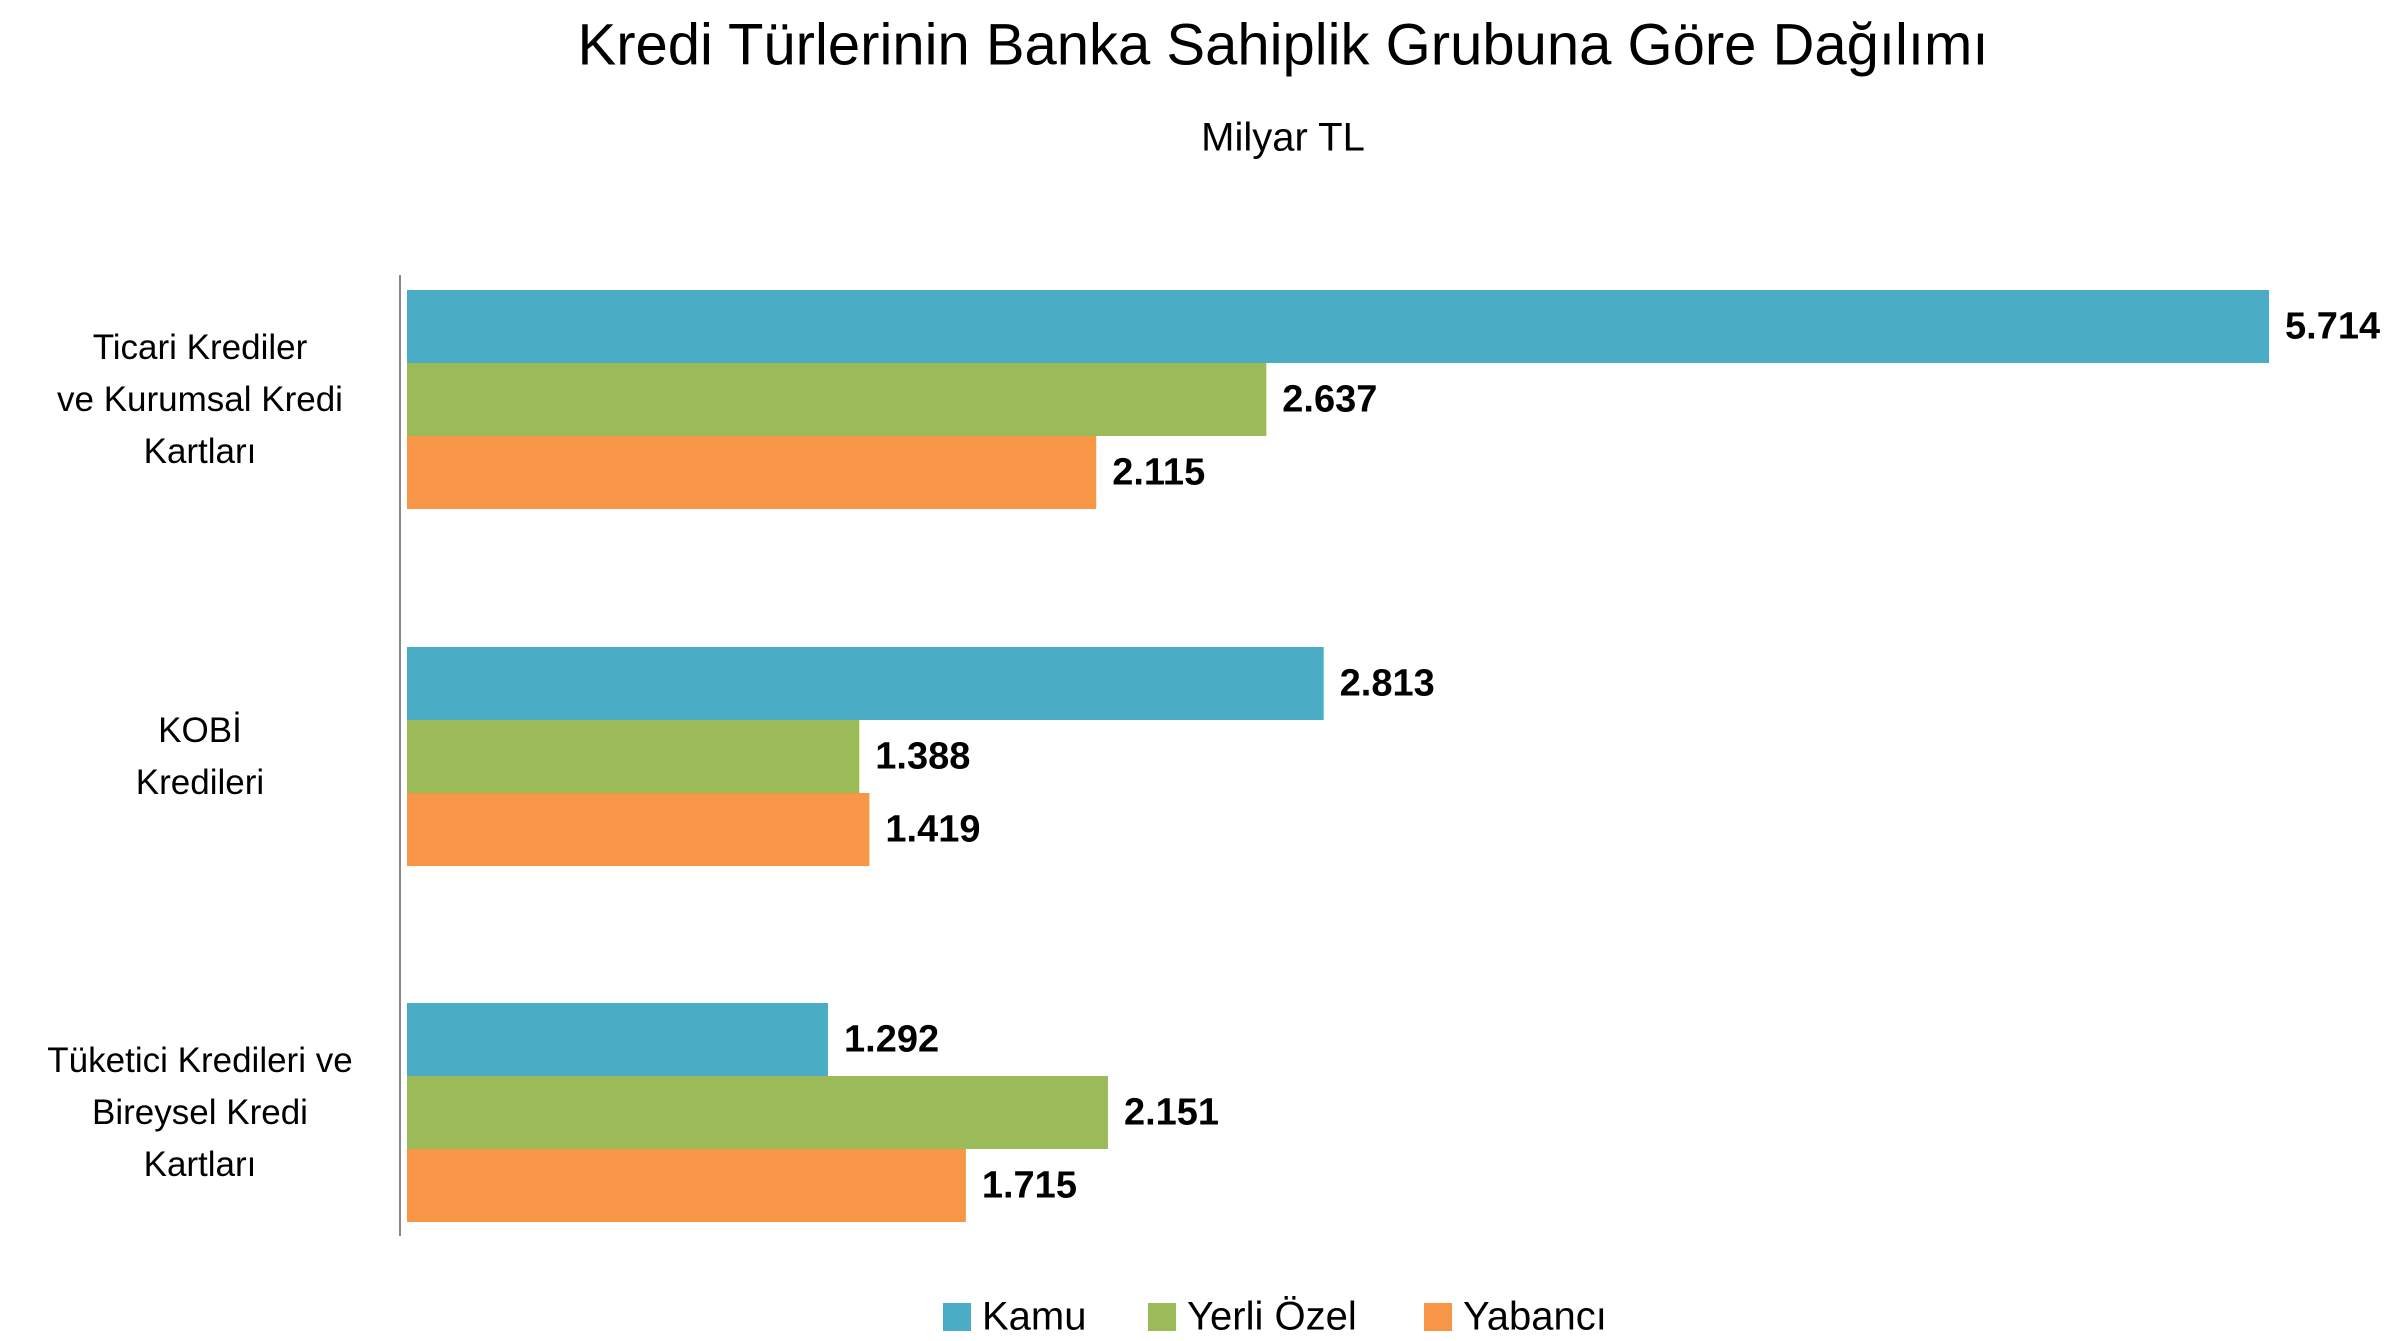  Describe the element at coordinates (1387, 684) in the screenshot. I see `value-label: 2.813` at that location.